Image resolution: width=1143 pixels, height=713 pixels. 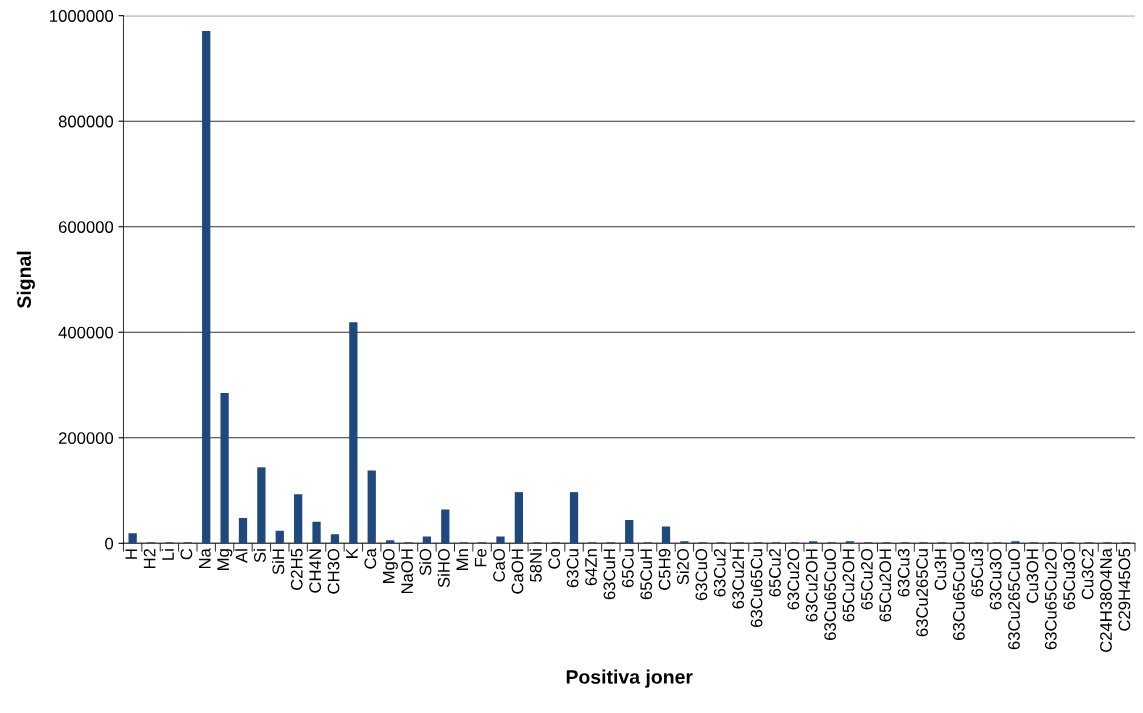 I want to click on y-tick-label: 600000, so click(x=86, y=227).